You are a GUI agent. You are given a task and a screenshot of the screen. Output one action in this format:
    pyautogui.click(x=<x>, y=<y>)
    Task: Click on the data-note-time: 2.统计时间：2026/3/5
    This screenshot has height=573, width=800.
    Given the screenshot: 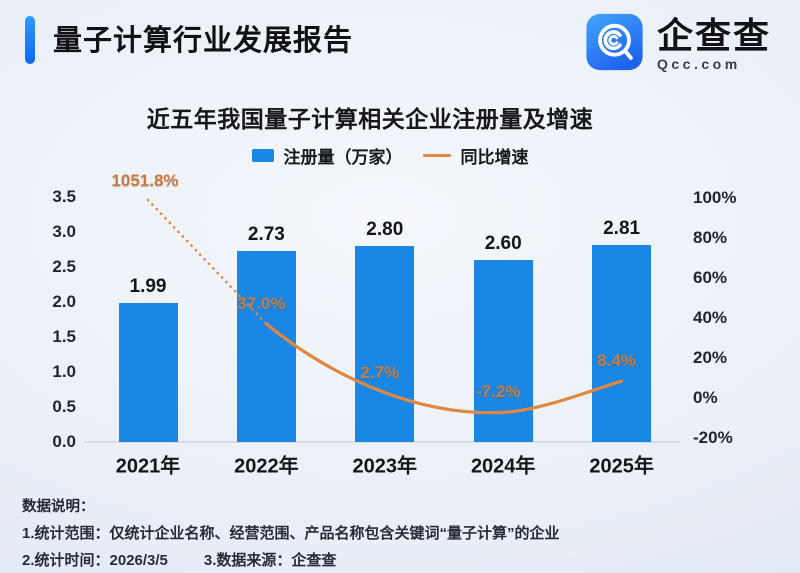 What is the action you would take?
    pyautogui.click(x=95, y=560)
    